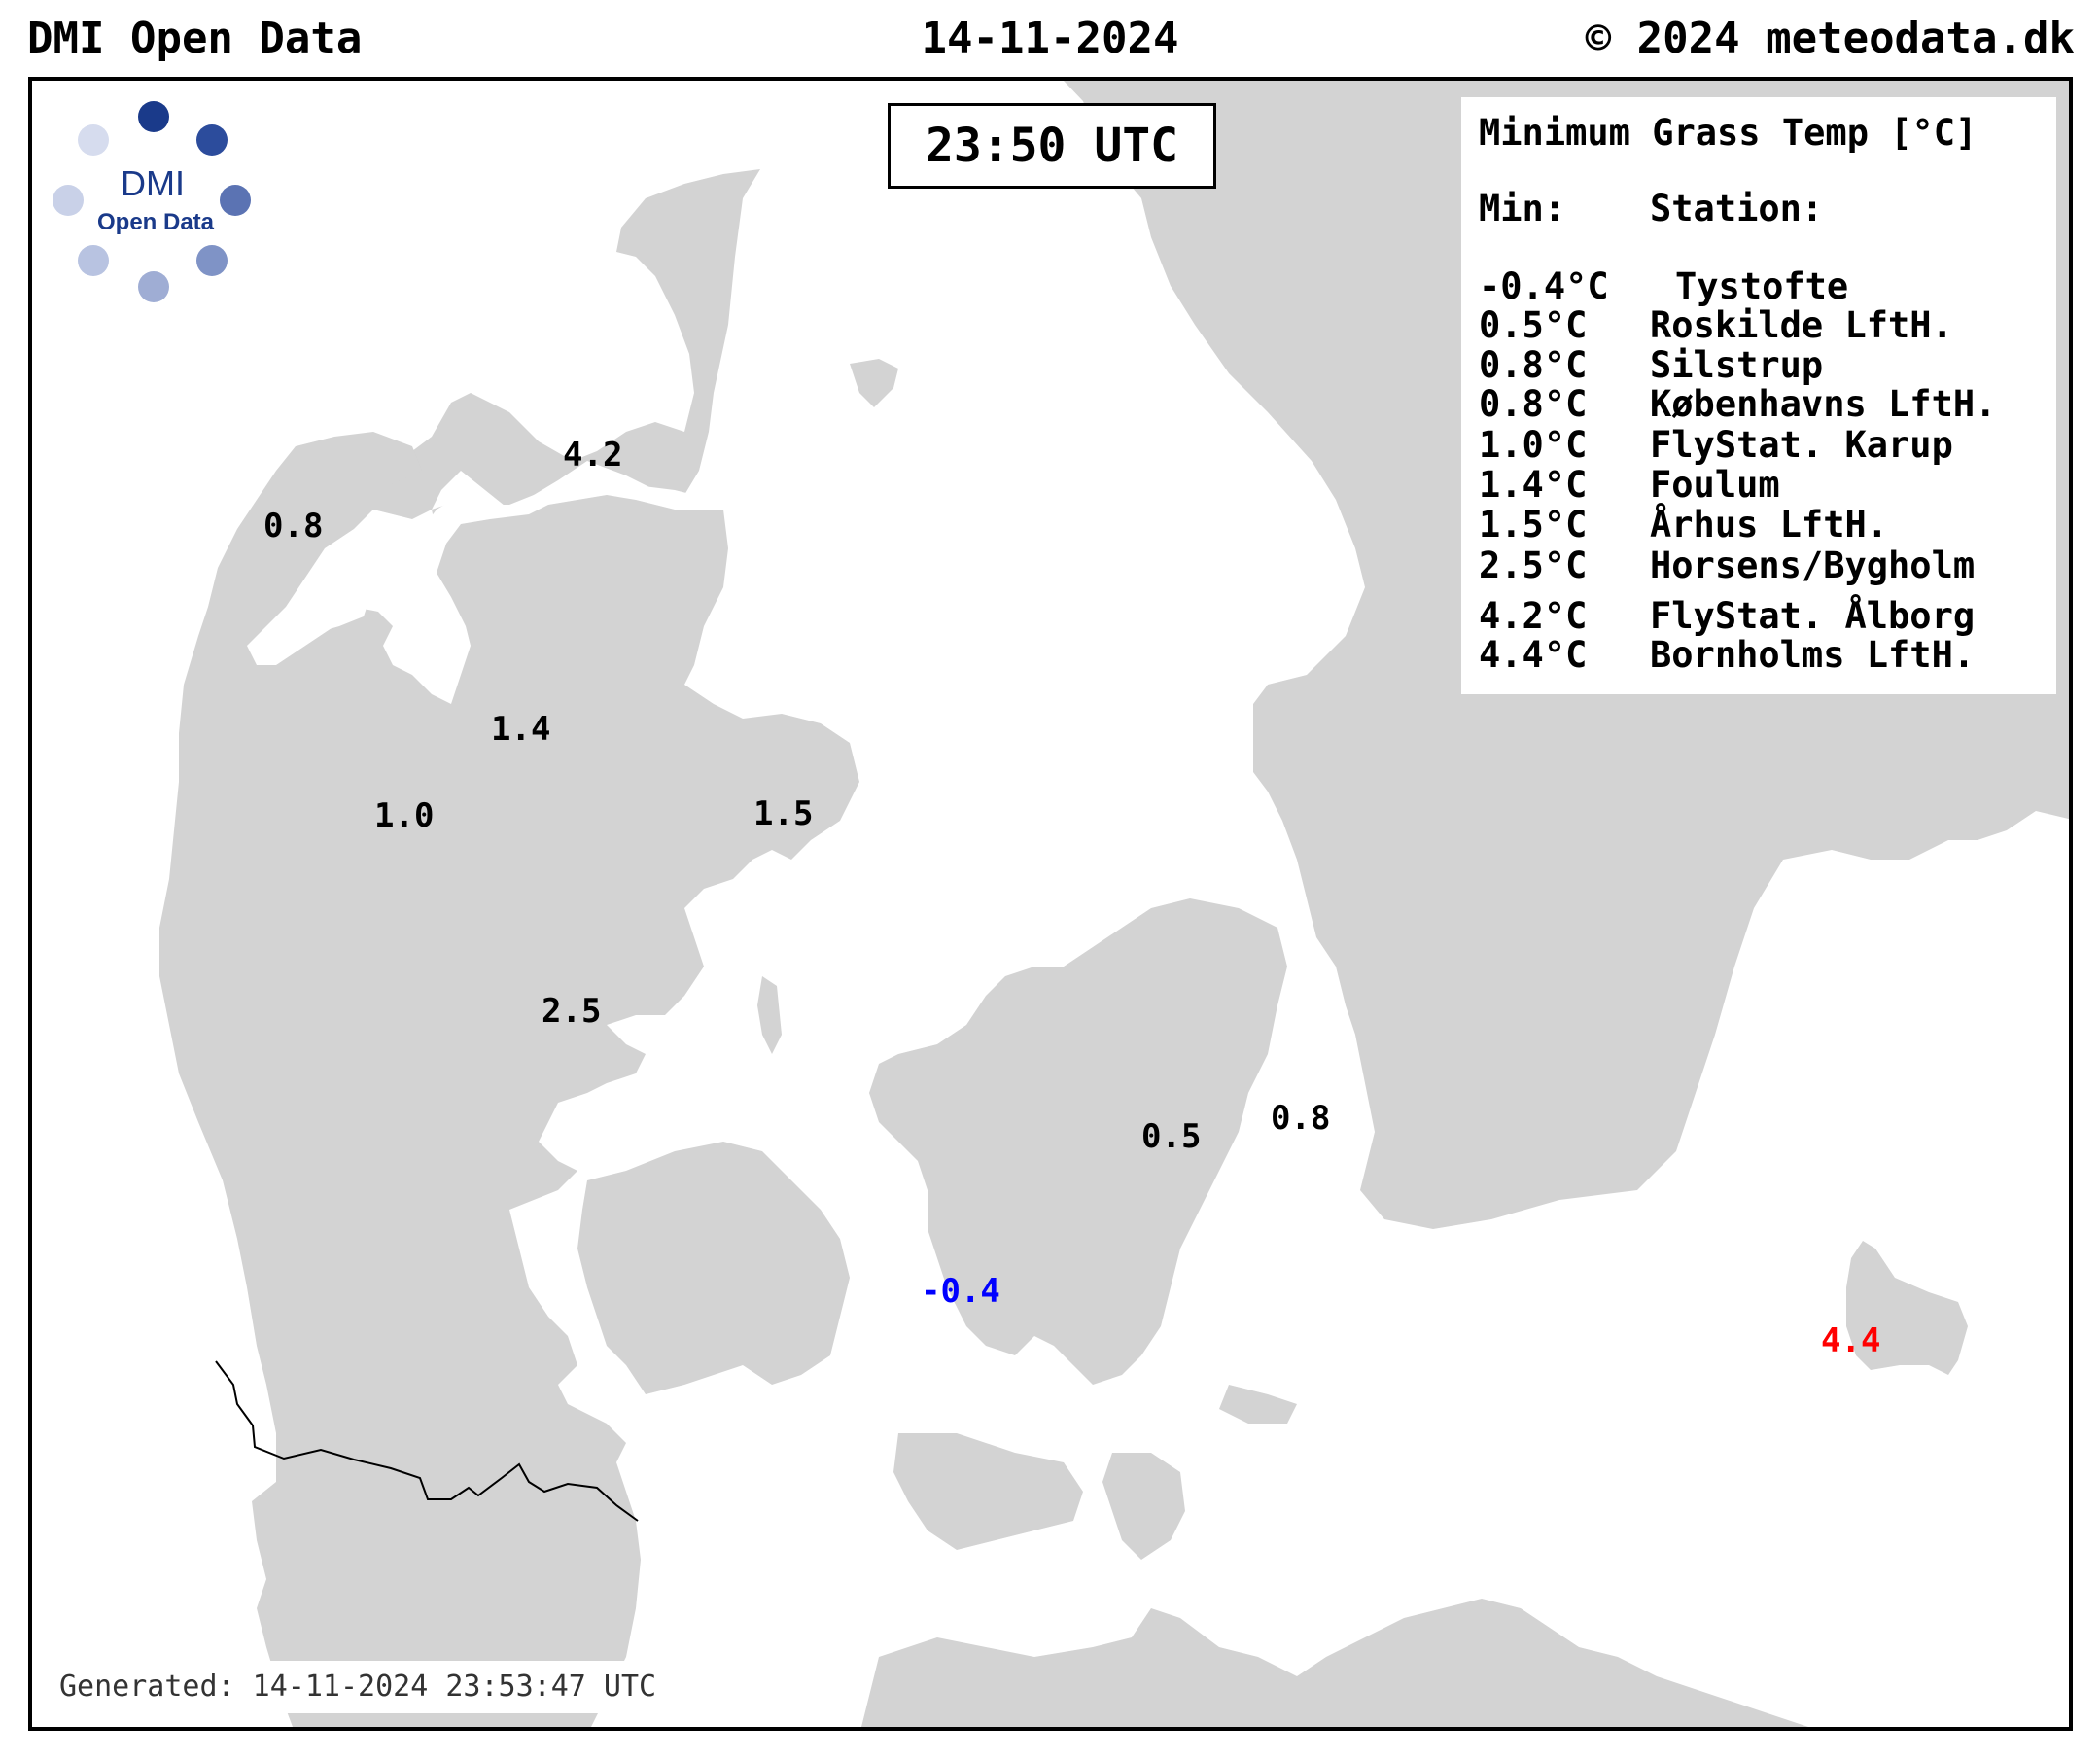  I want to click on station-label-tystofte: -0.4, so click(960, 1291).